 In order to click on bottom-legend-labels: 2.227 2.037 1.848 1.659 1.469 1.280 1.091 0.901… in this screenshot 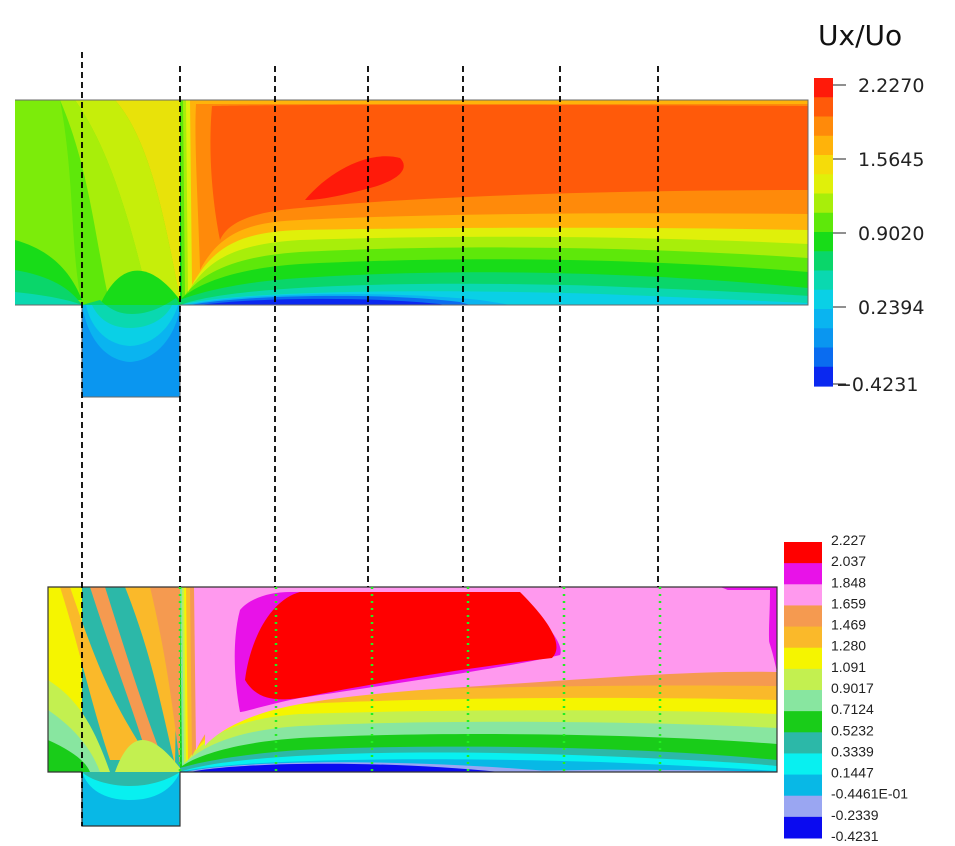, I will do `click(869, 688)`.